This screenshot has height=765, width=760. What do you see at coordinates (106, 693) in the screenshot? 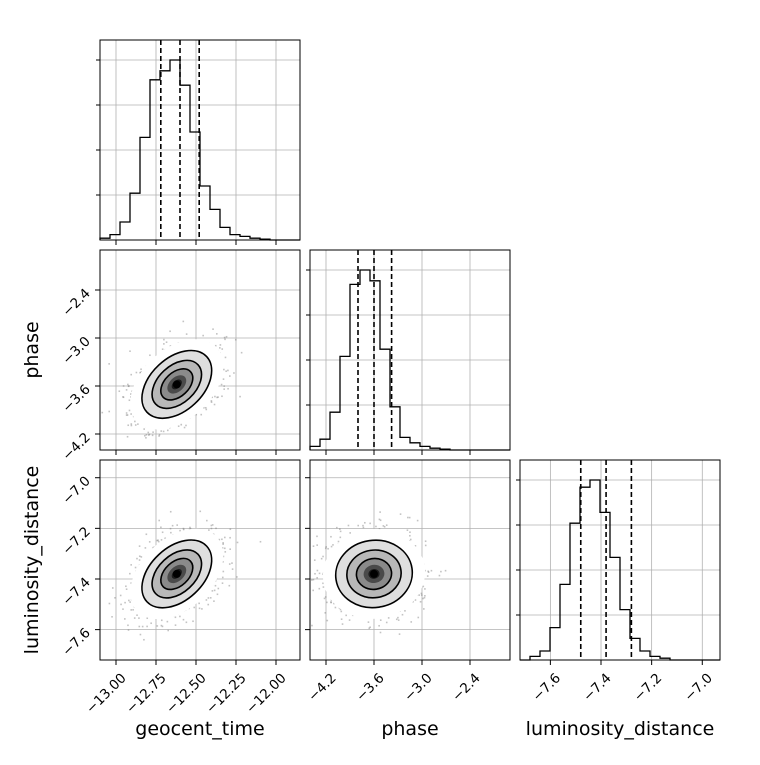
I see `x-tick-label: −13.00` at bounding box center [106, 693].